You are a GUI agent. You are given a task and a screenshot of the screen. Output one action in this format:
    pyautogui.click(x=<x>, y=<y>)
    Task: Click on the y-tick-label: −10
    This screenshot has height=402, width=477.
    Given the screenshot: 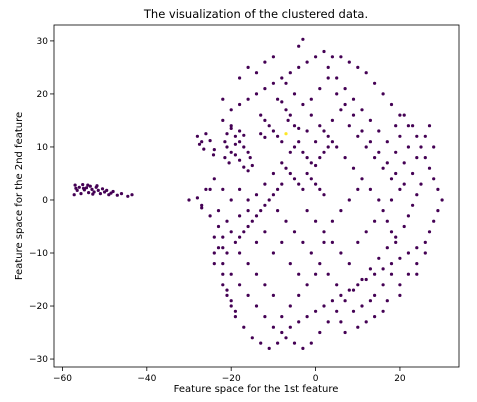 What is the action you would take?
    pyautogui.click(x=38, y=254)
    